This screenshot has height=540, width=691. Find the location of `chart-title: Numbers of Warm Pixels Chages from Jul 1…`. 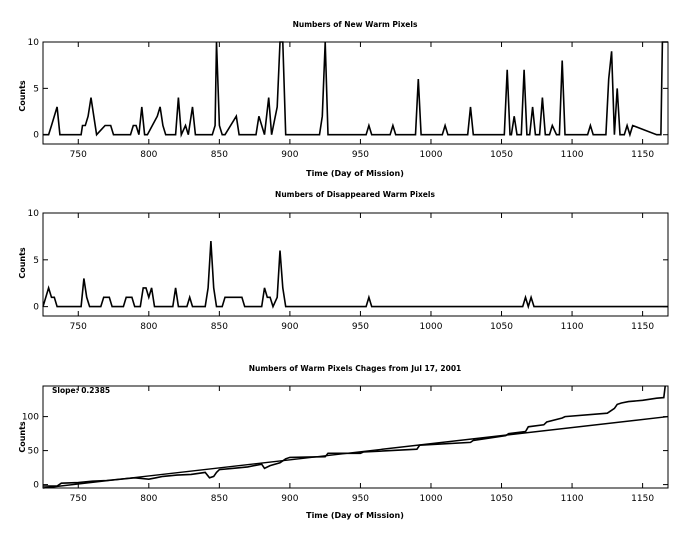

chart-title: Numbers of Warm Pixels Chages from Jul 1… is located at coordinates (355, 368).